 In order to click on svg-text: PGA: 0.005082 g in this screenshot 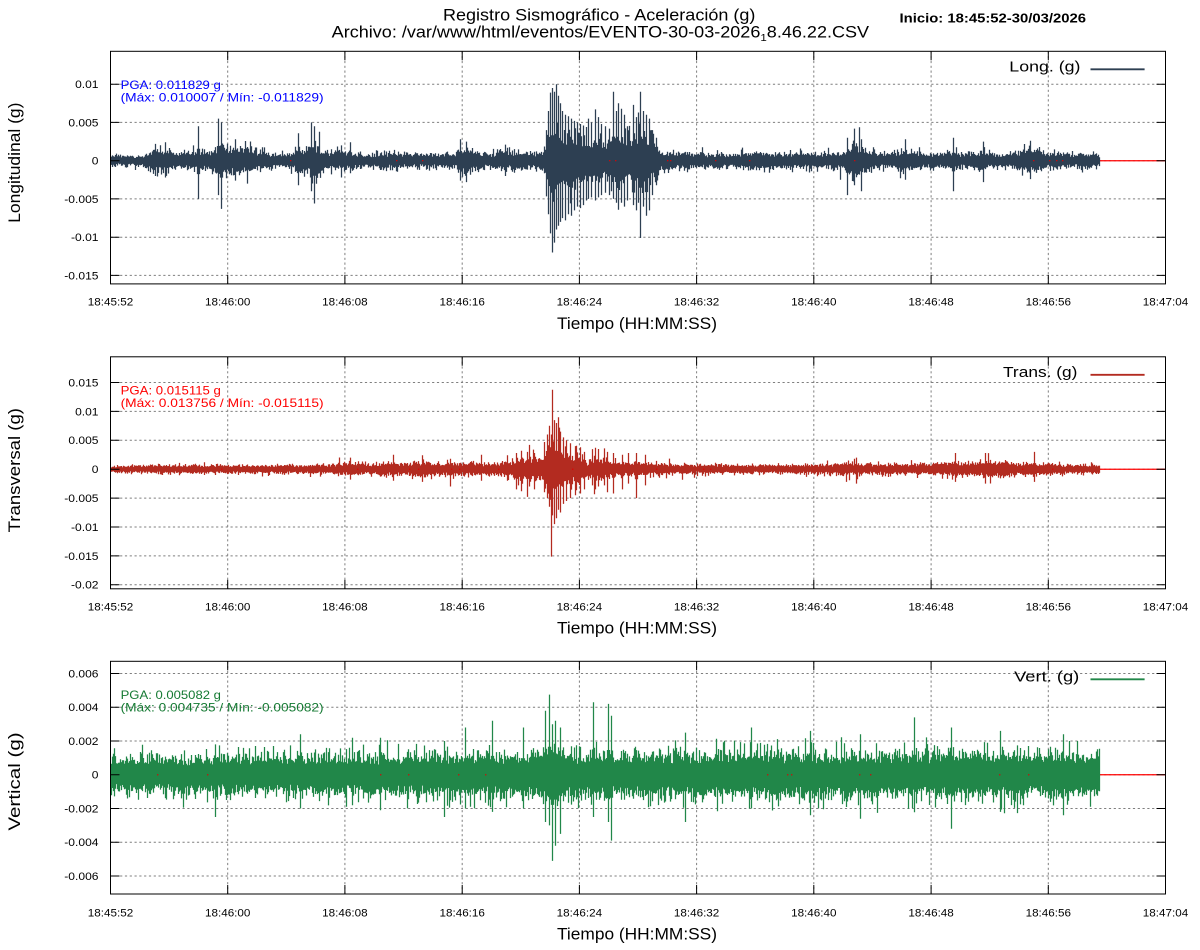, I will do `click(171, 695)`.